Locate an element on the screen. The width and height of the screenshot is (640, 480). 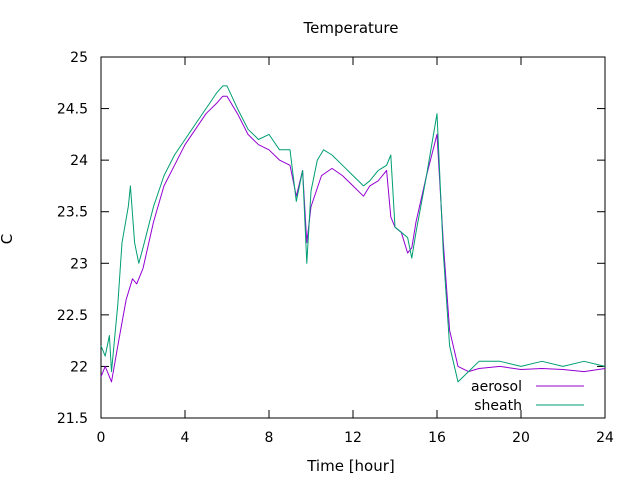
x-tick-label: 16 is located at coordinates (437, 438).